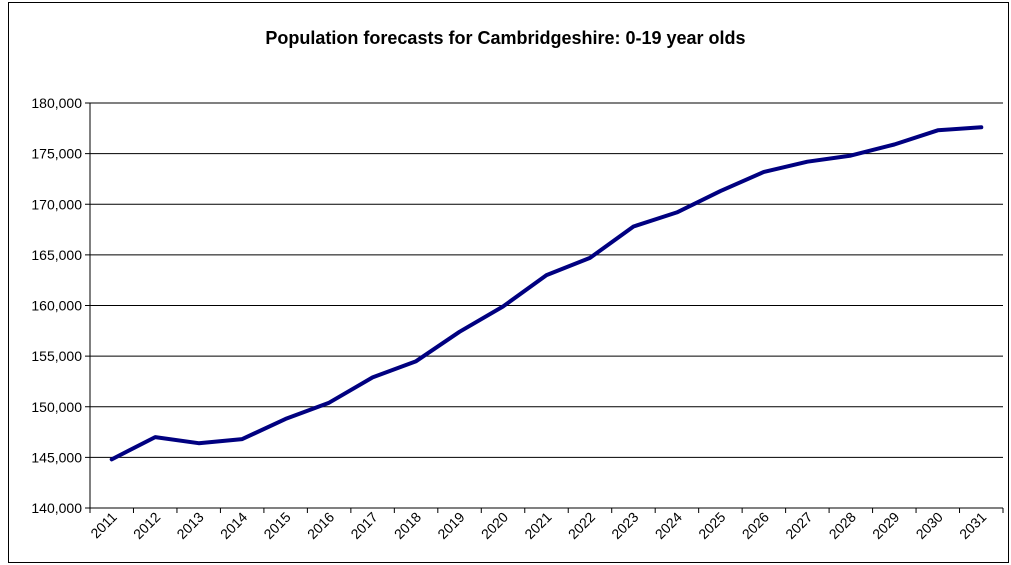 The height and width of the screenshot is (565, 1011). I want to click on x-tick-label: 2028, so click(842, 525).